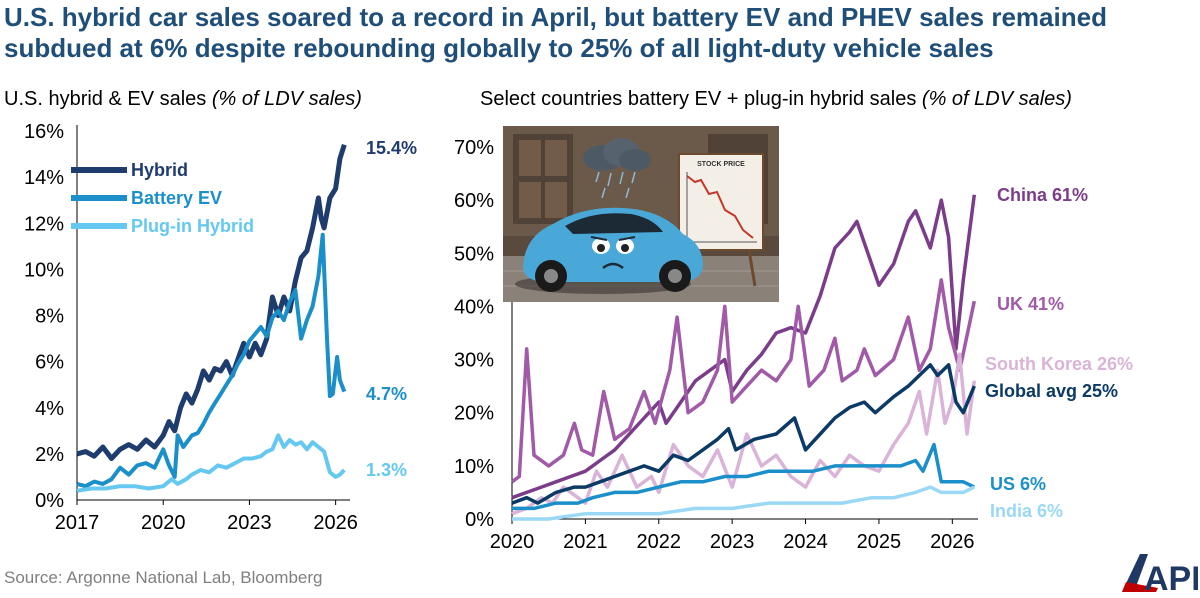 Image resolution: width=1200 pixels, height=598 pixels. I want to click on left-chart-subtitle-main: U.S. hybrid & EV sales, so click(108, 99).